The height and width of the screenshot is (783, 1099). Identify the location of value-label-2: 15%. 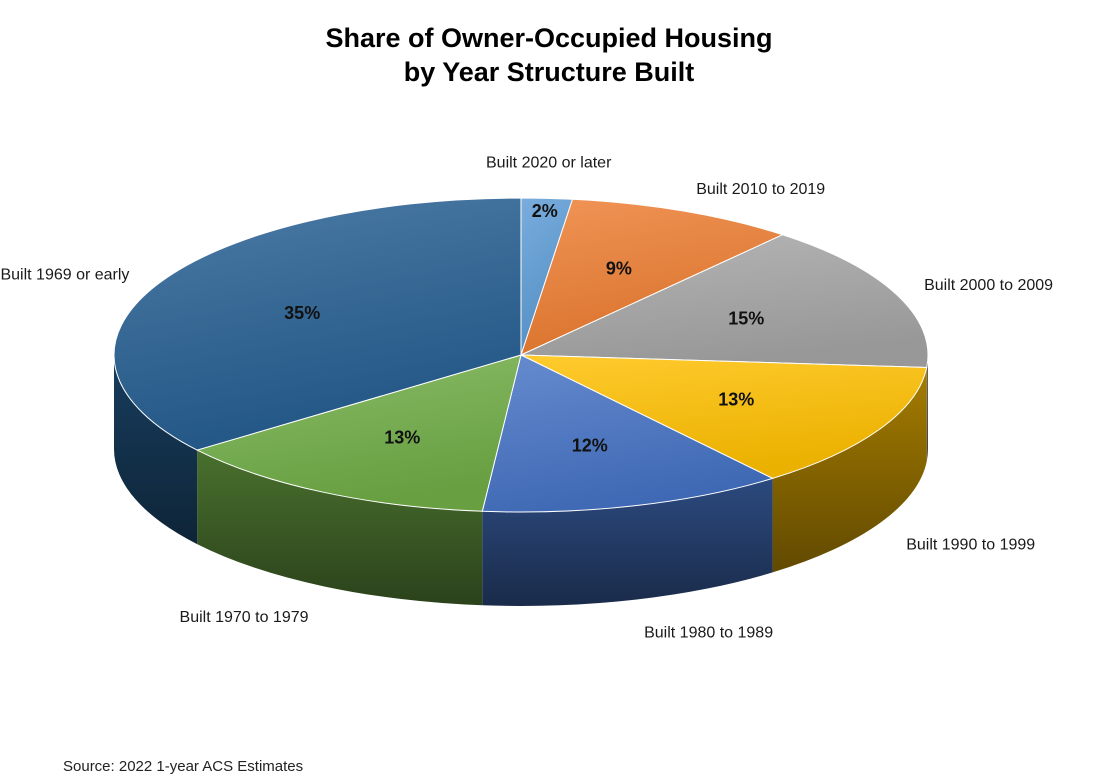
(746, 319).